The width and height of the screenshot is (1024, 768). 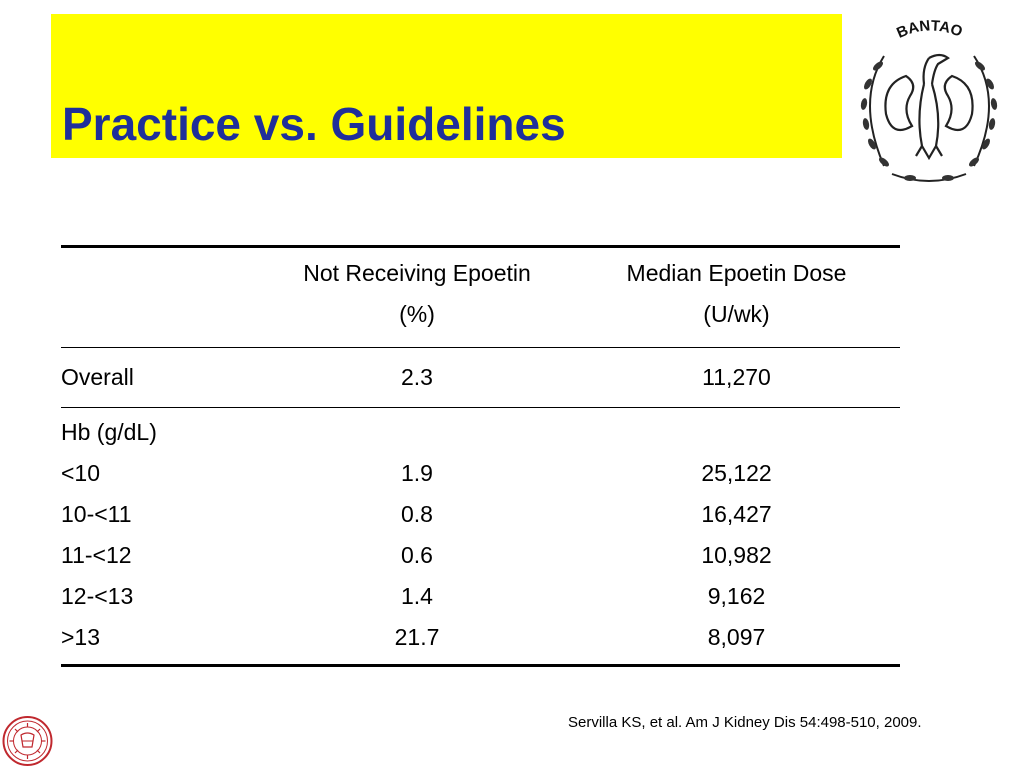 What do you see at coordinates (417, 596) in the screenshot?
I see `cell-pct: 1.4` at bounding box center [417, 596].